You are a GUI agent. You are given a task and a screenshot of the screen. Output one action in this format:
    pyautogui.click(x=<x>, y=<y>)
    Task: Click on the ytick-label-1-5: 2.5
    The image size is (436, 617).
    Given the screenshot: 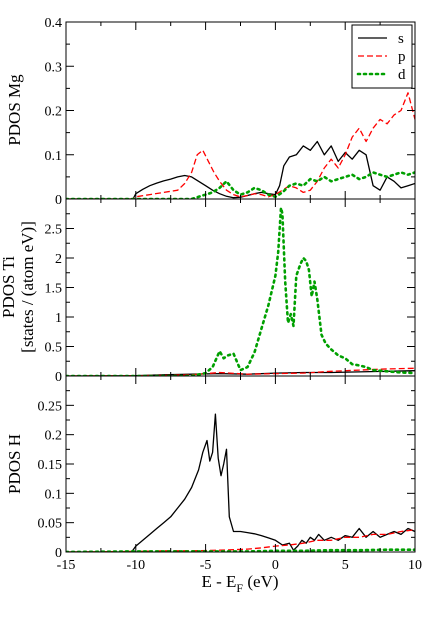 What is the action you would take?
    pyautogui.click(x=54, y=230)
    